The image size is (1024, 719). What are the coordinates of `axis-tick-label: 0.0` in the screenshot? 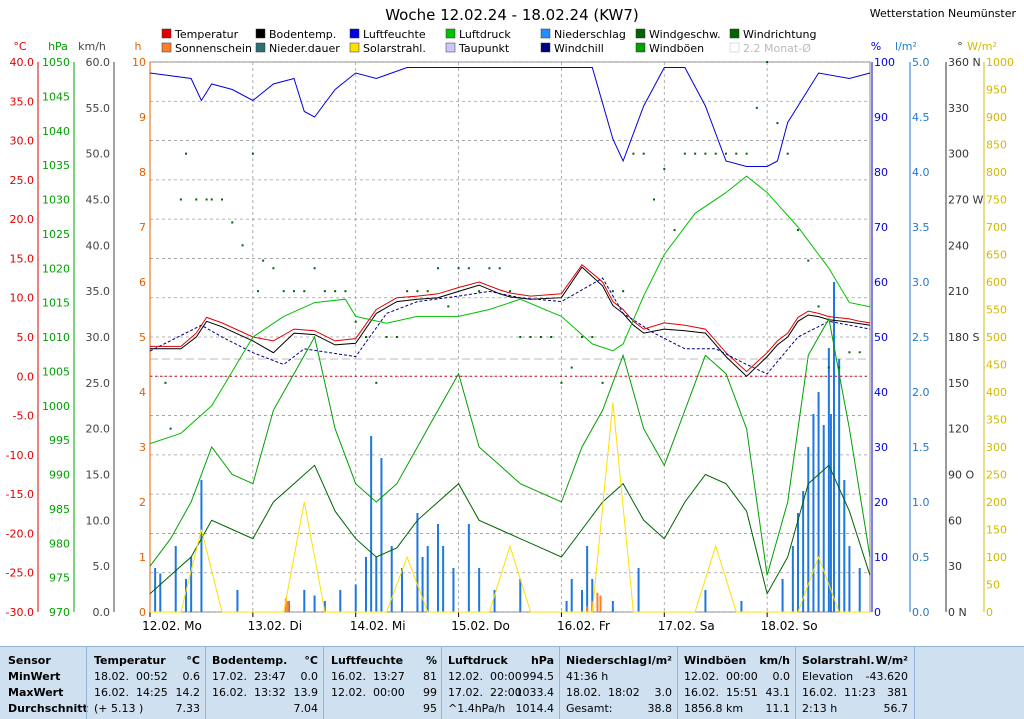 It's located at (102, 612).